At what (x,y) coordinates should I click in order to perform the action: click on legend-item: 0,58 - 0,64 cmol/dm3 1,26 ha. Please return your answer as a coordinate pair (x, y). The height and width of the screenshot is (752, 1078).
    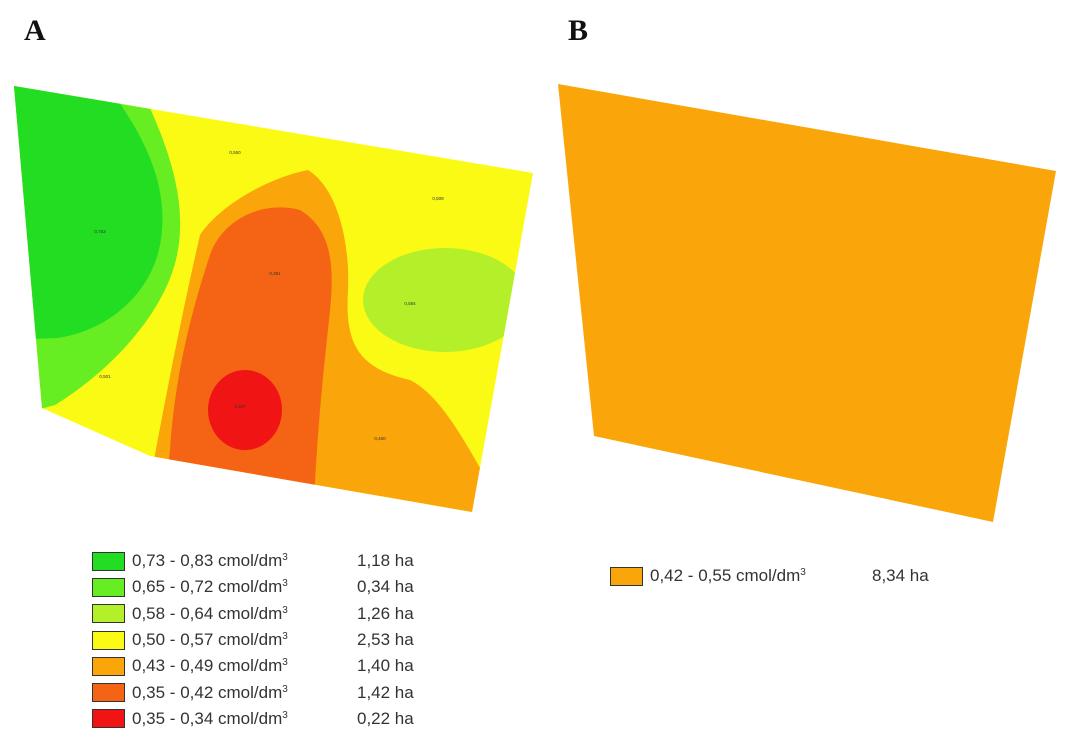
    Looking at the image, I should click on (253, 614).